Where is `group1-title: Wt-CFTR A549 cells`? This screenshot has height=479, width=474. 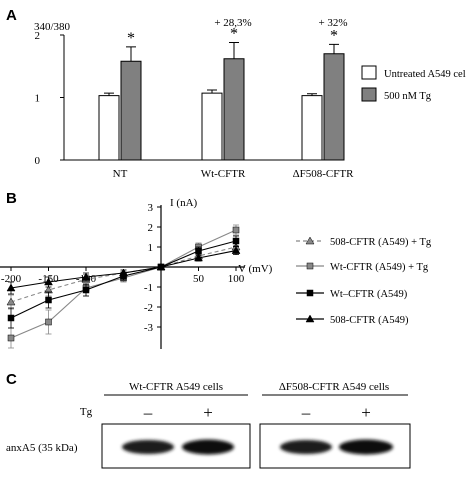 group1-title: Wt-CFTR A549 cells is located at coordinates (176, 387).